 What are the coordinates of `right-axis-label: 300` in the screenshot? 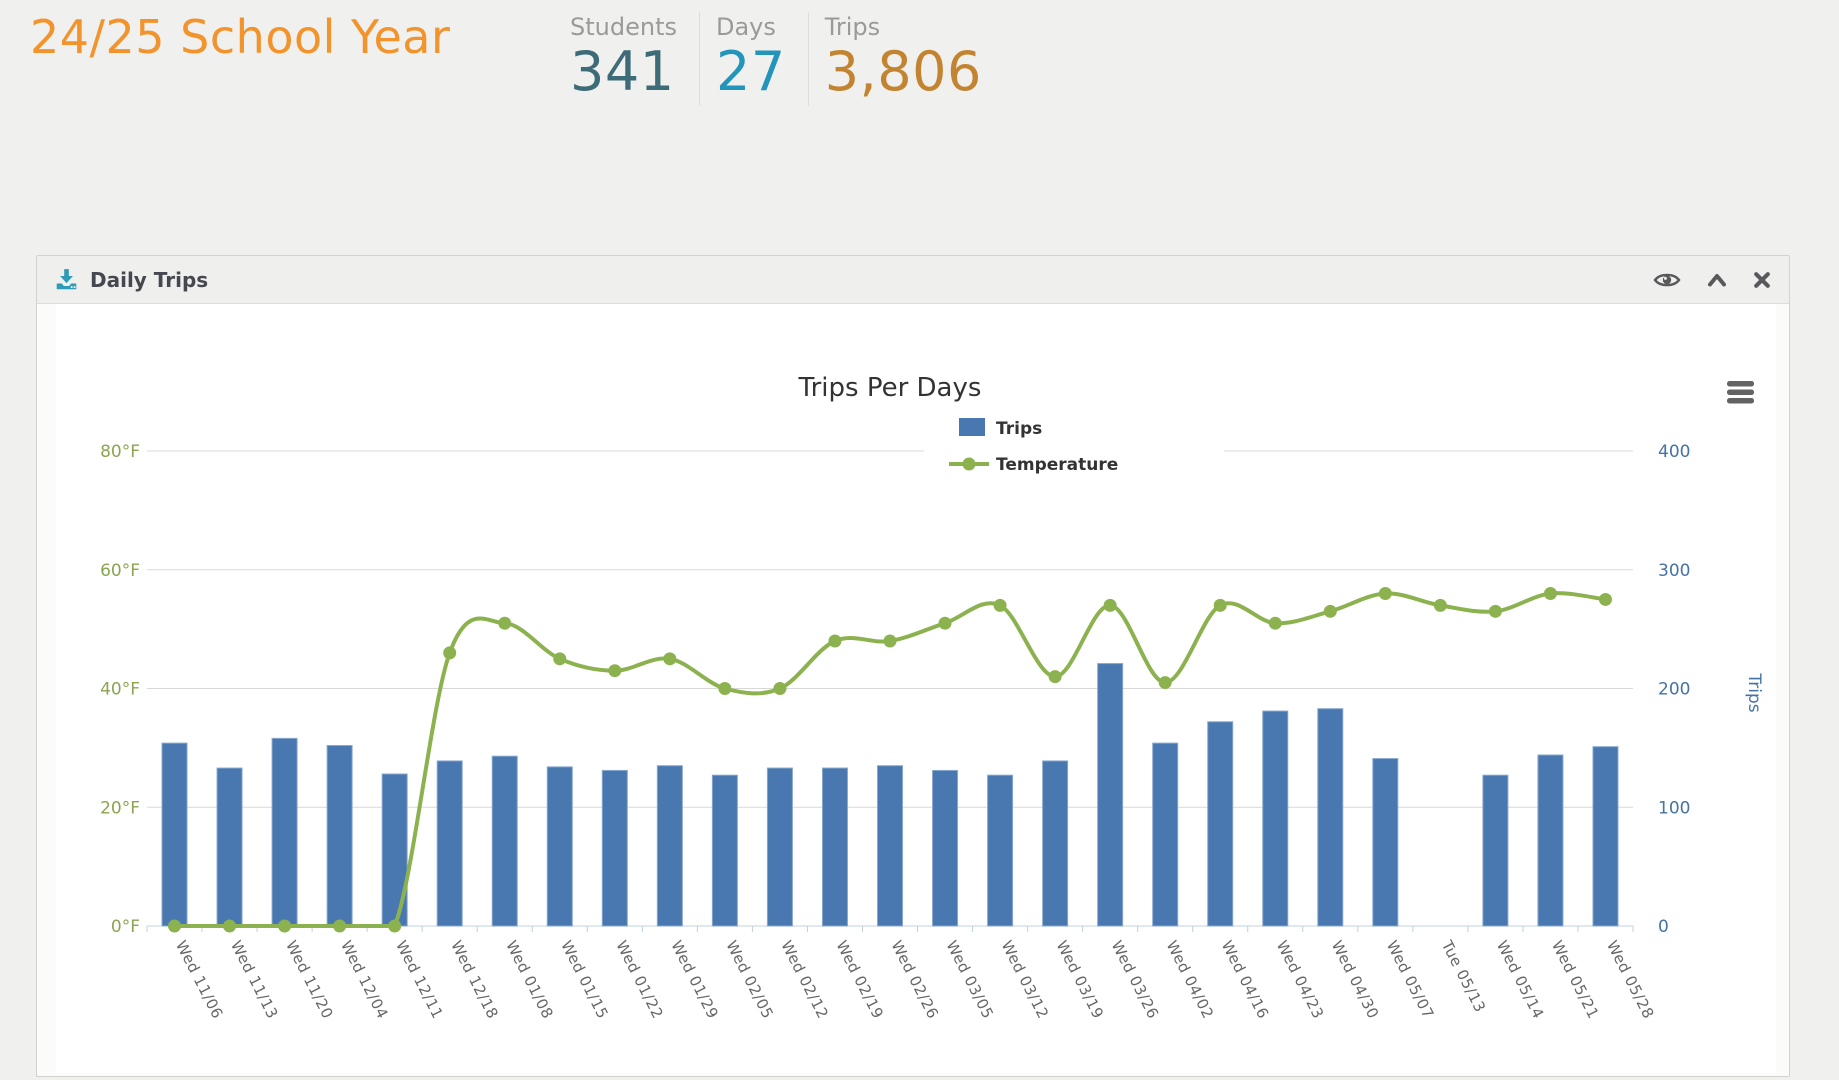 It's located at (1674, 571).